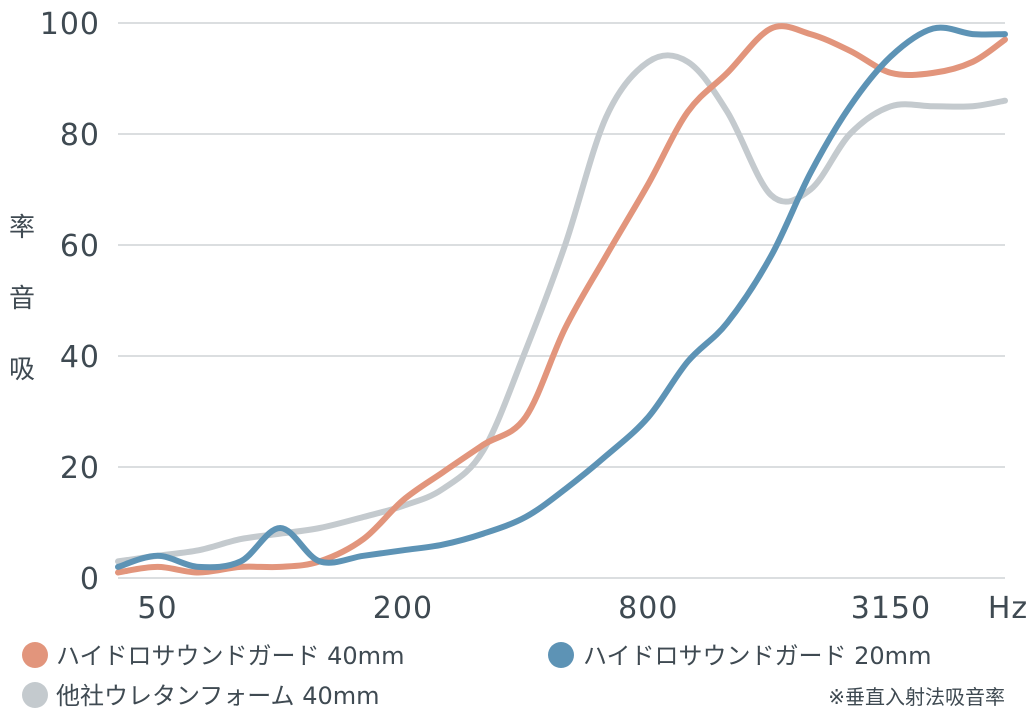 The width and height of the screenshot is (1033, 720). What do you see at coordinates (403, 608) in the screenshot?
I see `x-tick-label-200: 200` at bounding box center [403, 608].